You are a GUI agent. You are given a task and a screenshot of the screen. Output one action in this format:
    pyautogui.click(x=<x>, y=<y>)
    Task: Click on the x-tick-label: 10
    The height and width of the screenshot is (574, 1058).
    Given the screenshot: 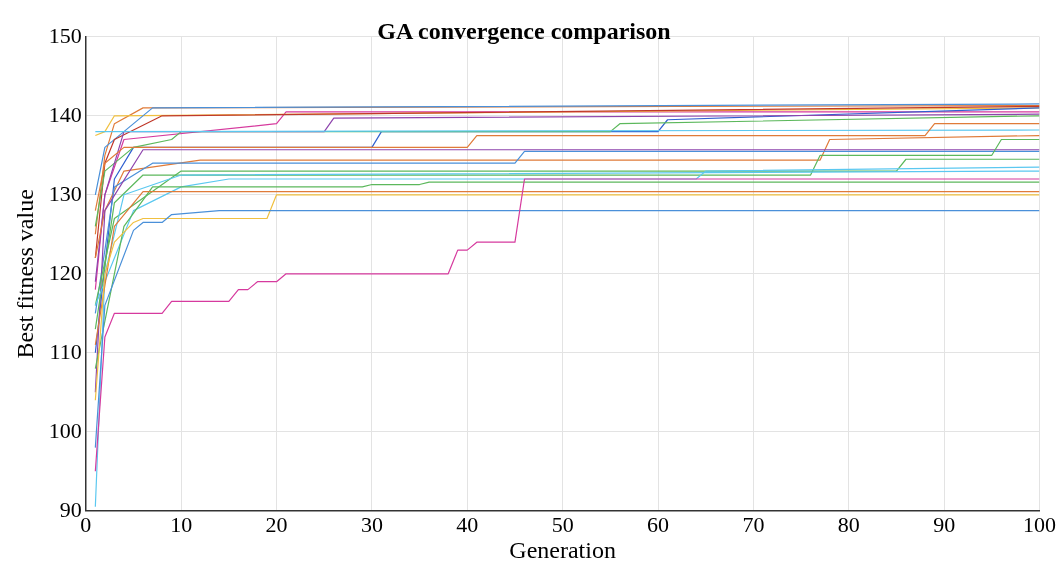 What is the action you would take?
    pyautogui.click(x=181, y=524)
    